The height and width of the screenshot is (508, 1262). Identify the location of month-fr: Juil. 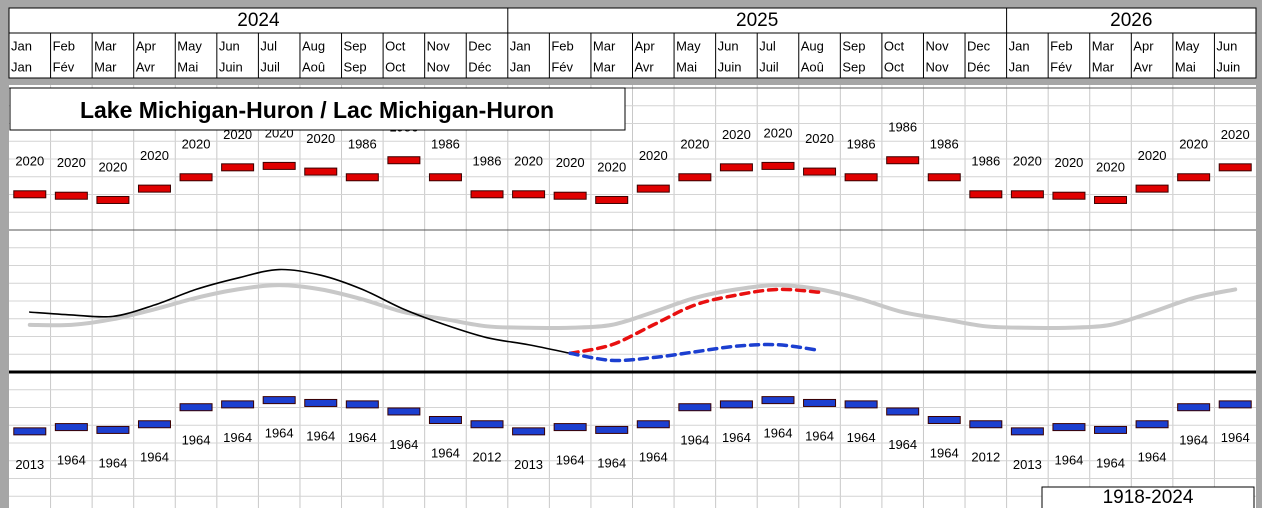
(270, 66).